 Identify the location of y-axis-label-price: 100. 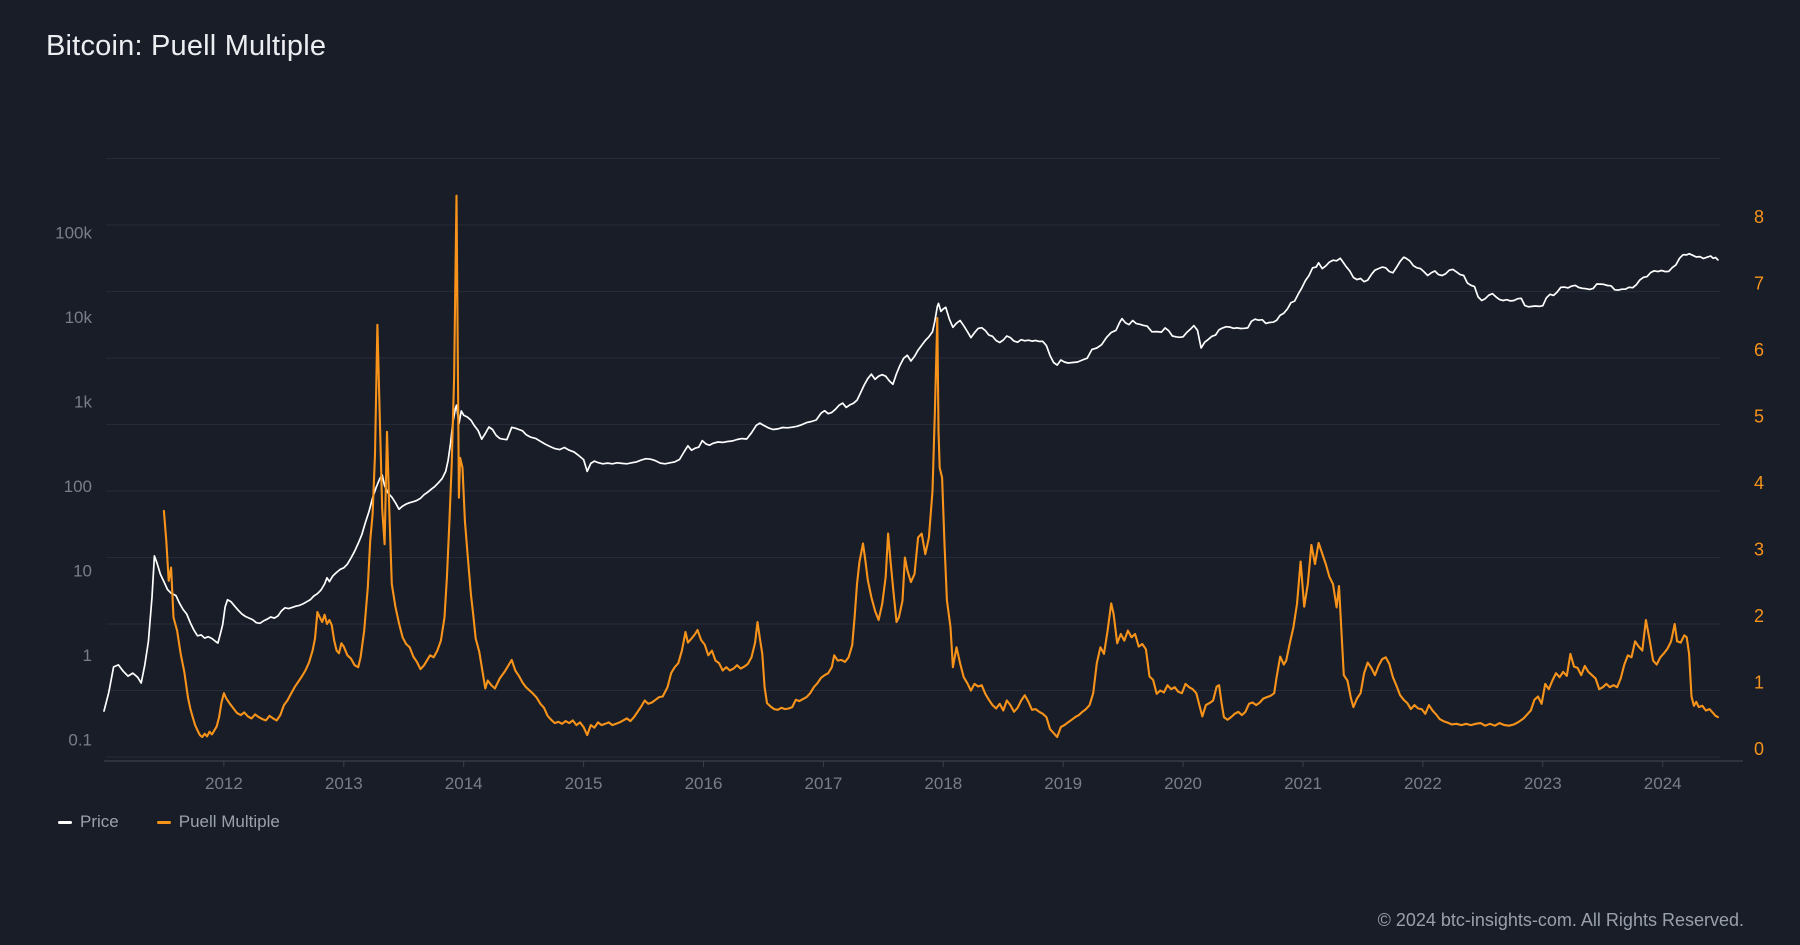
(78, 486).